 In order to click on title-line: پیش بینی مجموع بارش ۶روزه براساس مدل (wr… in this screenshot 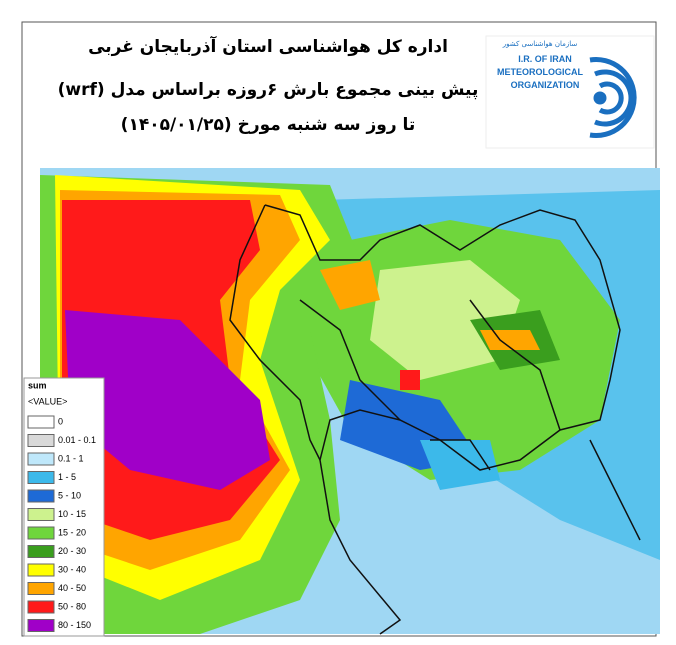, I will do `click(268, 90)`.